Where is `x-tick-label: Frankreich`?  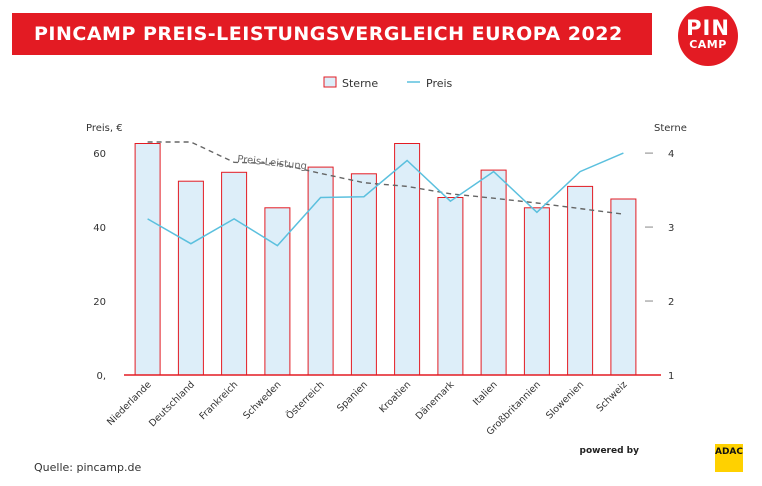
x-tick-label: Frankreich is located at coordinates (218, 400).